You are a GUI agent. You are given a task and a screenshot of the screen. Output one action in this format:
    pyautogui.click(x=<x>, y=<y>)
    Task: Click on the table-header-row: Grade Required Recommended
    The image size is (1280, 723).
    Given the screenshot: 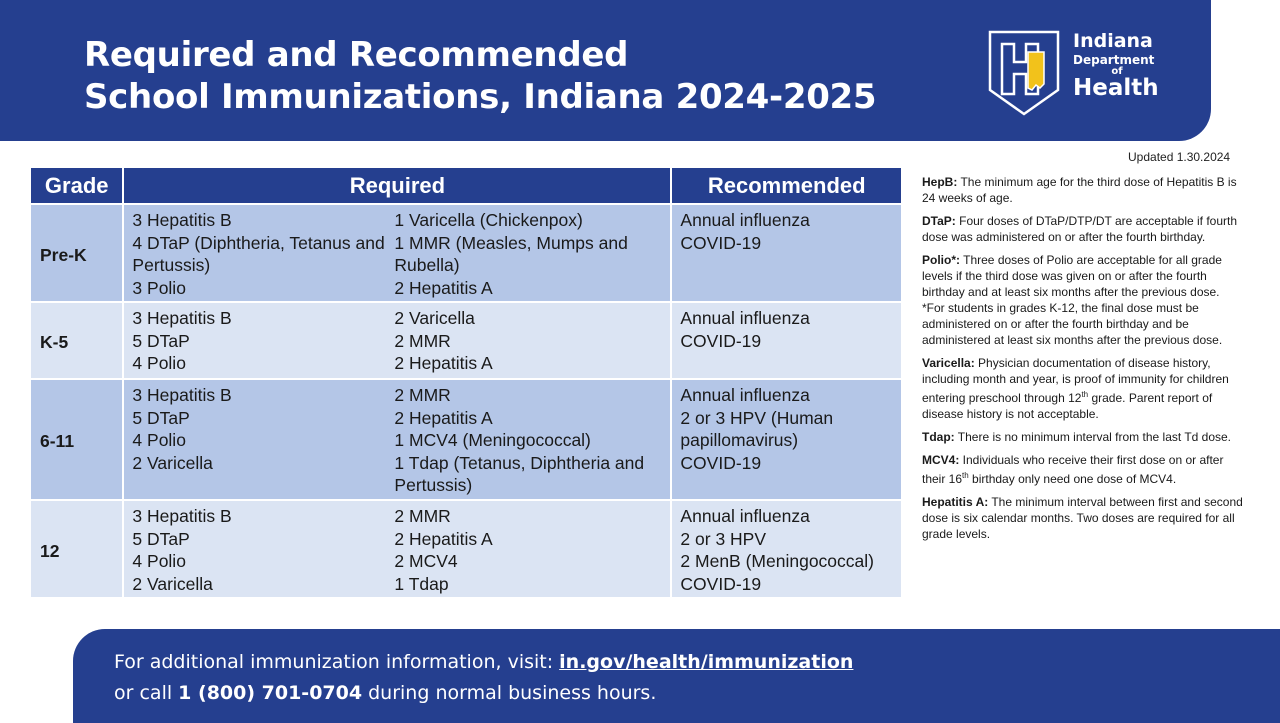 What is the action you would take?
    pyautogui.click(x=466, y=186)
    